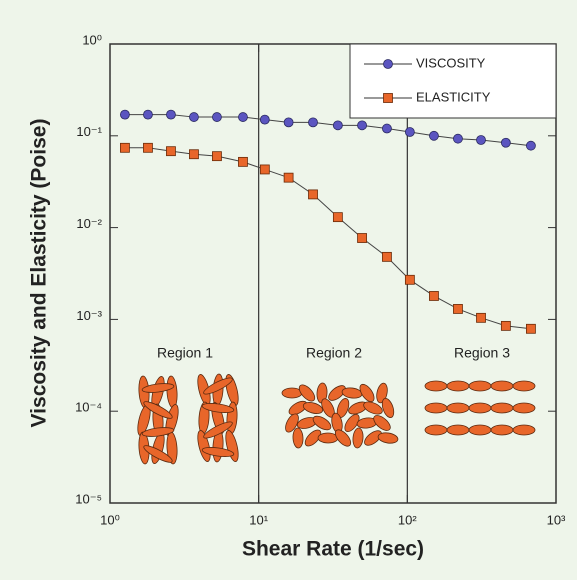 This screenshot has width=577, height=580. Describe the element at coordinates (258, 519) in the screenshot. I see `x-tick-label: 10¹` at that location.